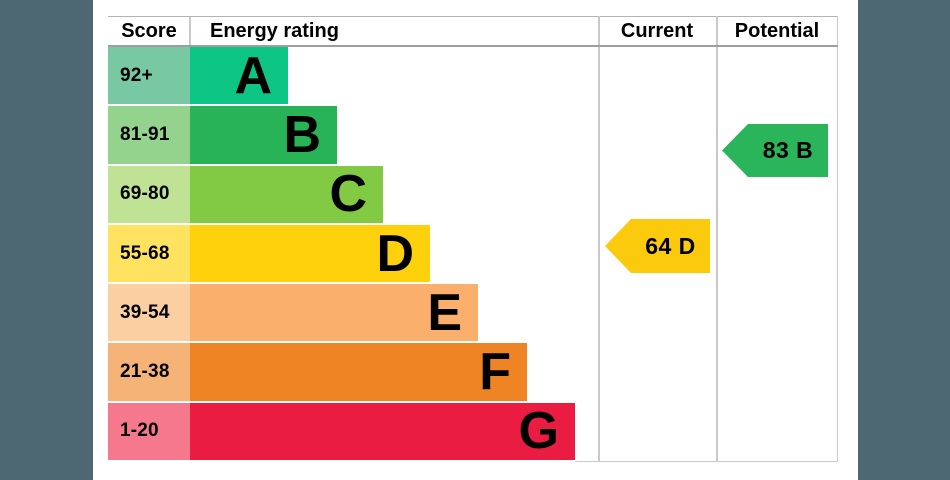  Describe the element at coordinates (473, 76) in the screenshot. I see `band-row: 92+ A` at that location.